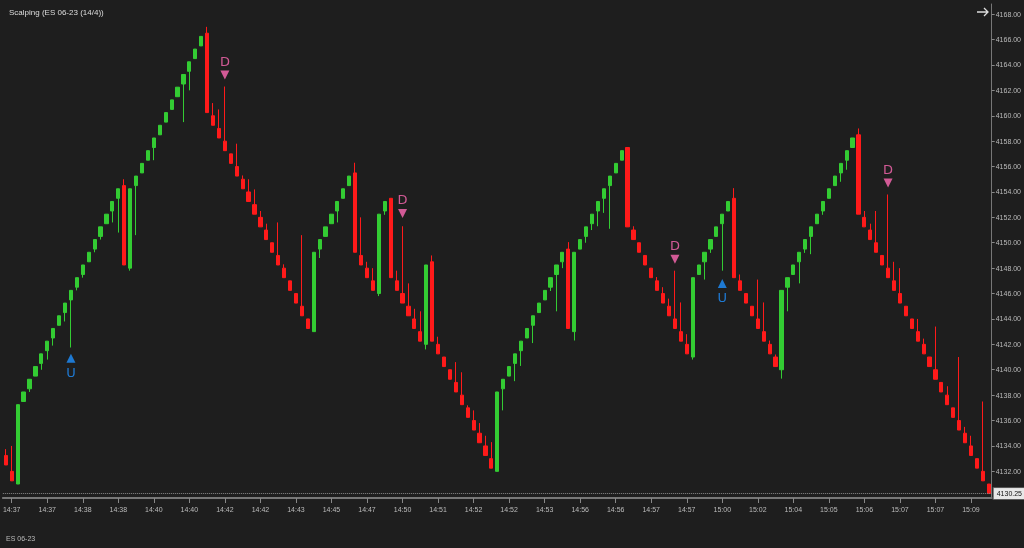  I want to click on text: U, so click(722, 297).